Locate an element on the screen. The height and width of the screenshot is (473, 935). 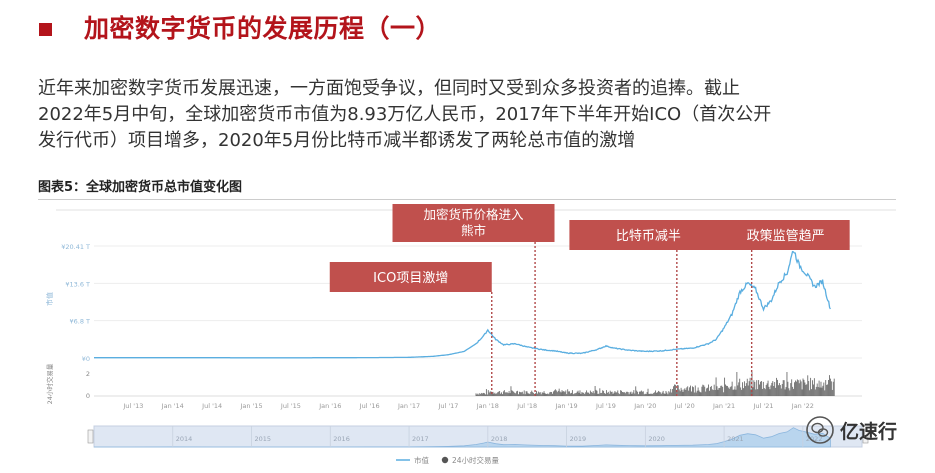
volume-bars is located at coordinates (655, 384).